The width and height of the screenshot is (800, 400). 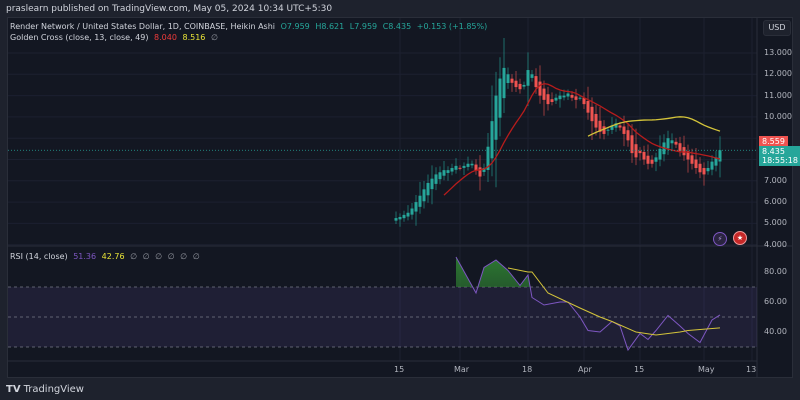 What do you see at coordinates (773, 151) in the screenshot?
I see `last-price: 8.435` at bounding box center [773, 151].